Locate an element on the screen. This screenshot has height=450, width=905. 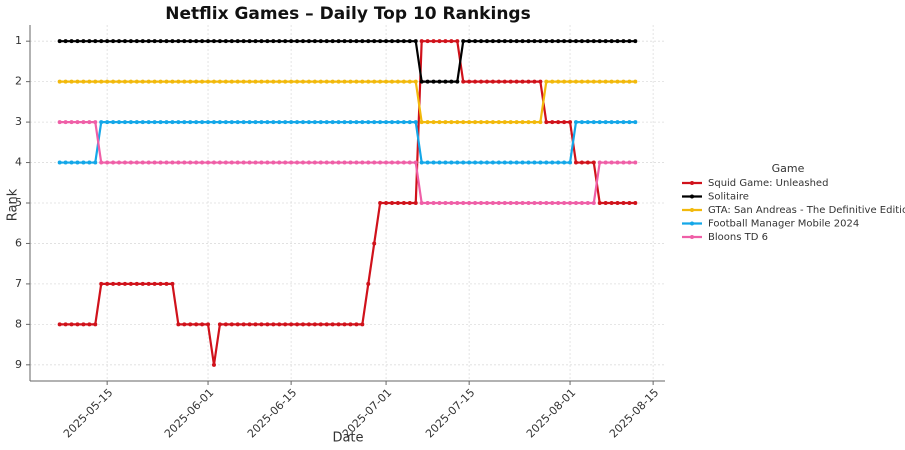
legend-marker is located at coordinates (692, 183).